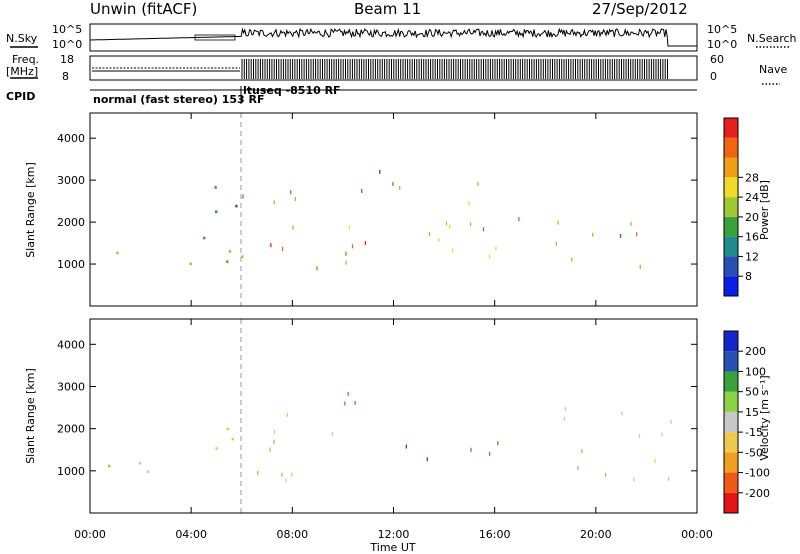 The height and width of the screenshot is (554, 800). I want to click on velocity-scatter, so click(390, 437).